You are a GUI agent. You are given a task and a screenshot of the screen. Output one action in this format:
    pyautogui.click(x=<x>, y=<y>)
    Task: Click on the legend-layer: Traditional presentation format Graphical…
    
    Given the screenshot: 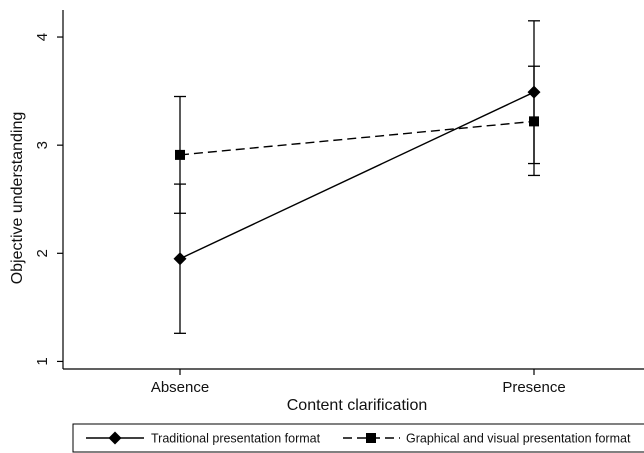 What is the action you would take?
    pyautogui.click(x=358, y=438)
    